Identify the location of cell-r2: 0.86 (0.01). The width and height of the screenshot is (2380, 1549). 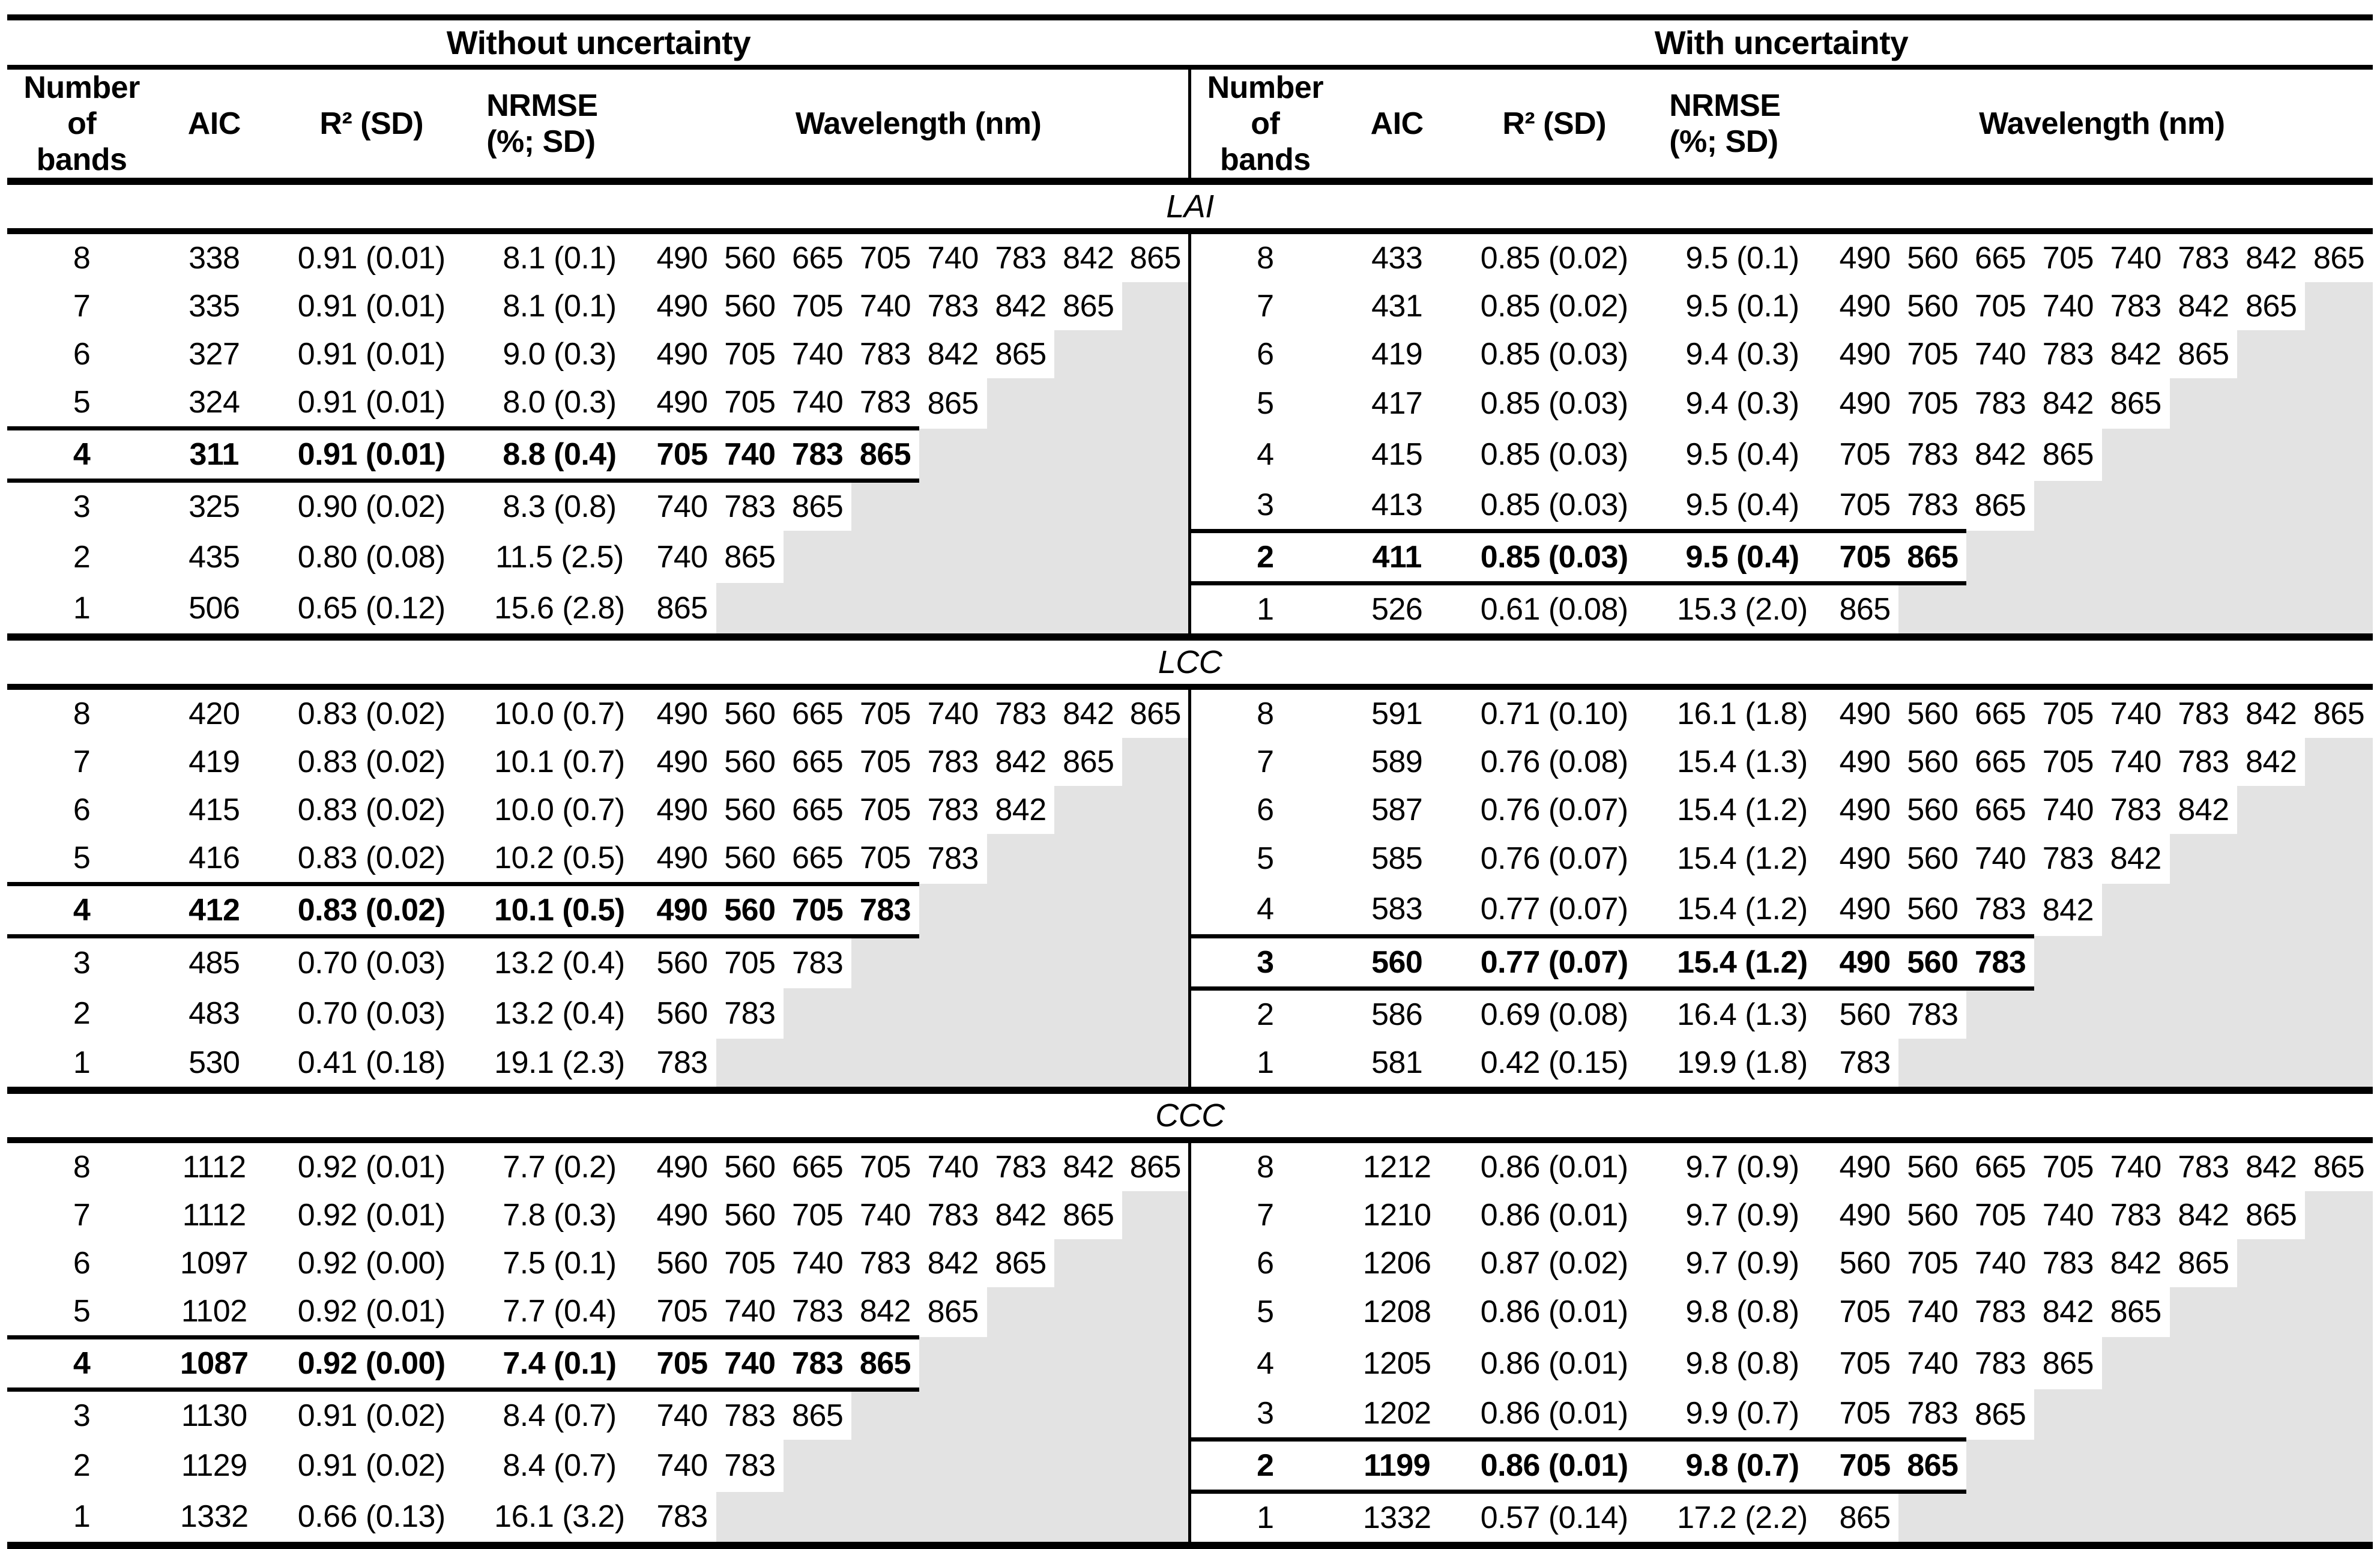
(1554, 1215).